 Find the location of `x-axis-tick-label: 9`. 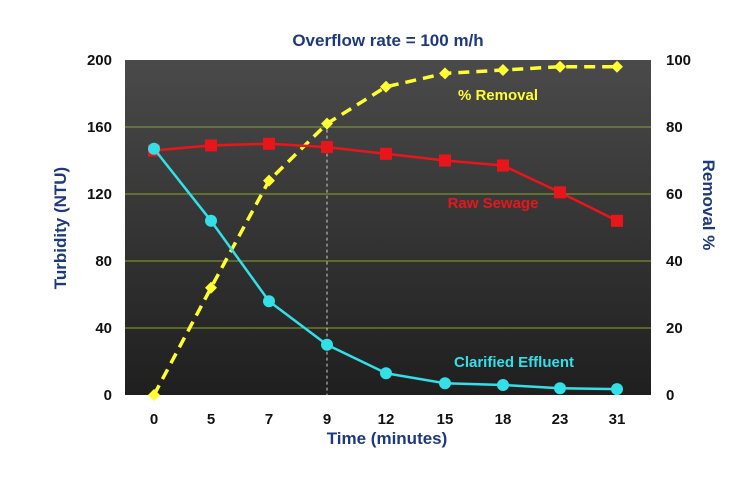

x-axis-tick-label: 9 is located at coordinates (327, 419).